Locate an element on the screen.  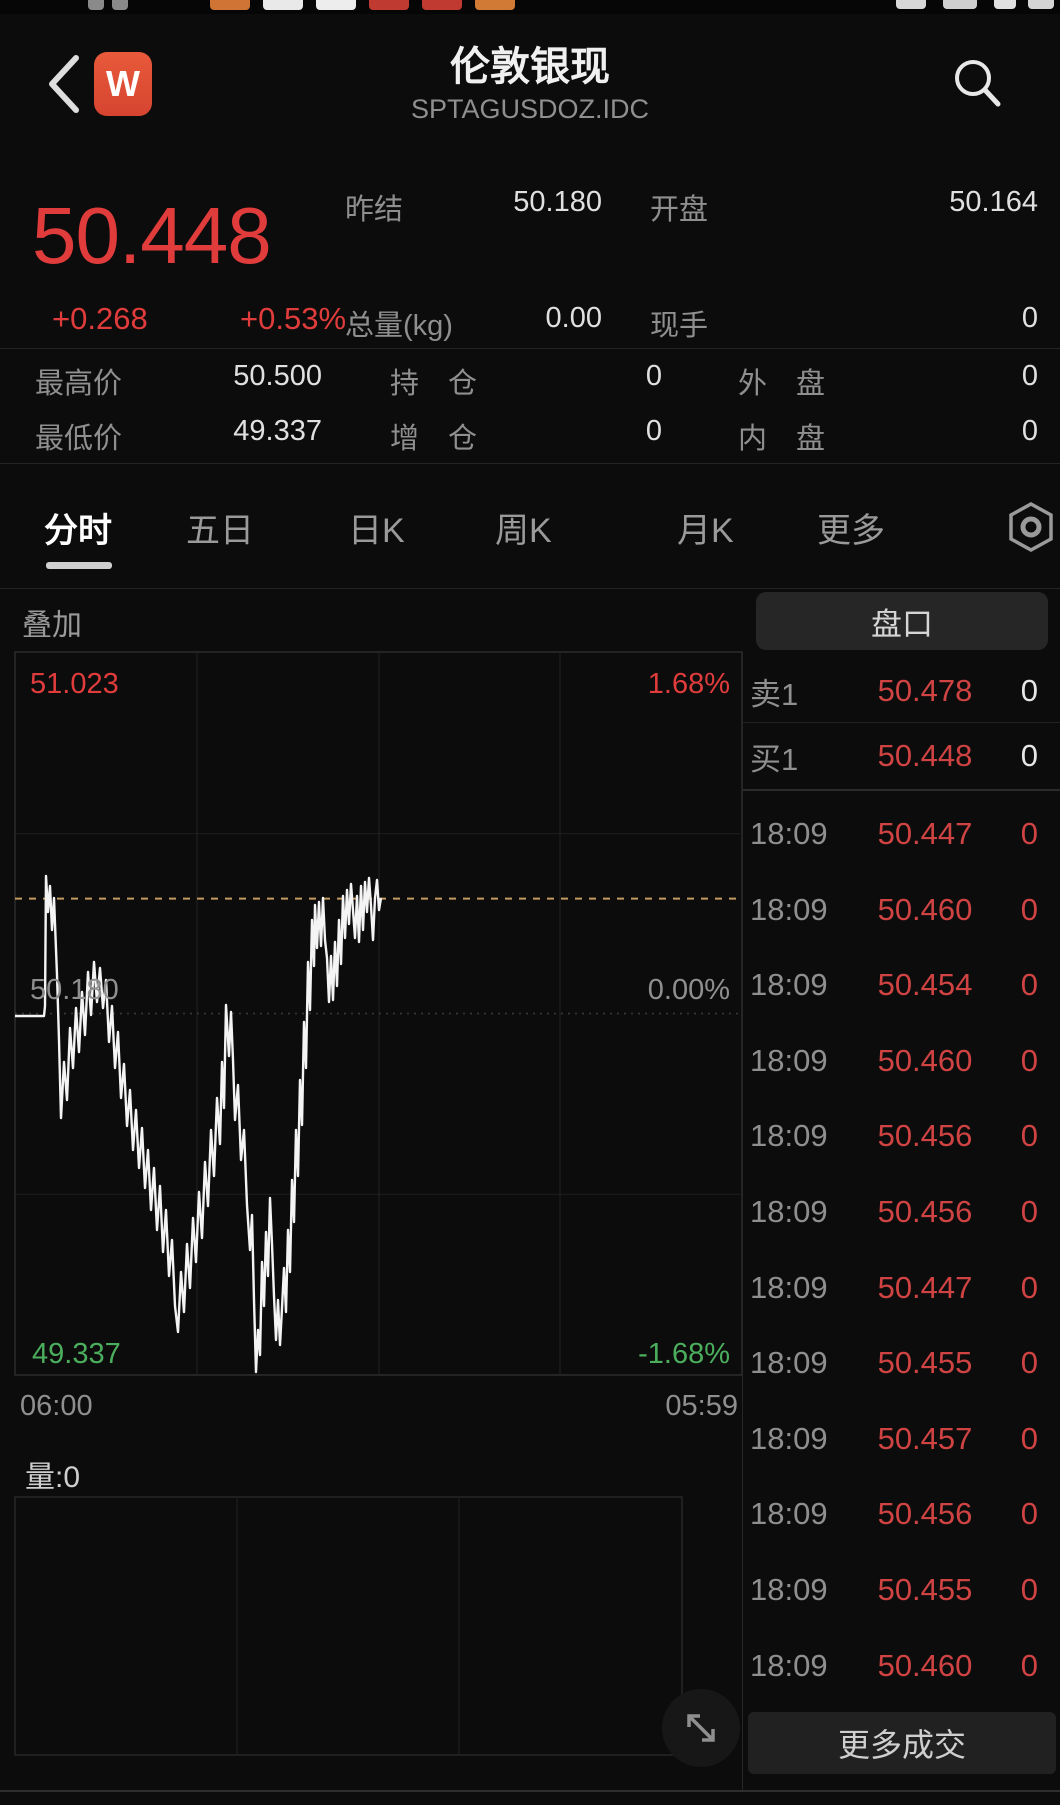
high-value: 50.500 is located at coordinates (277, 376).